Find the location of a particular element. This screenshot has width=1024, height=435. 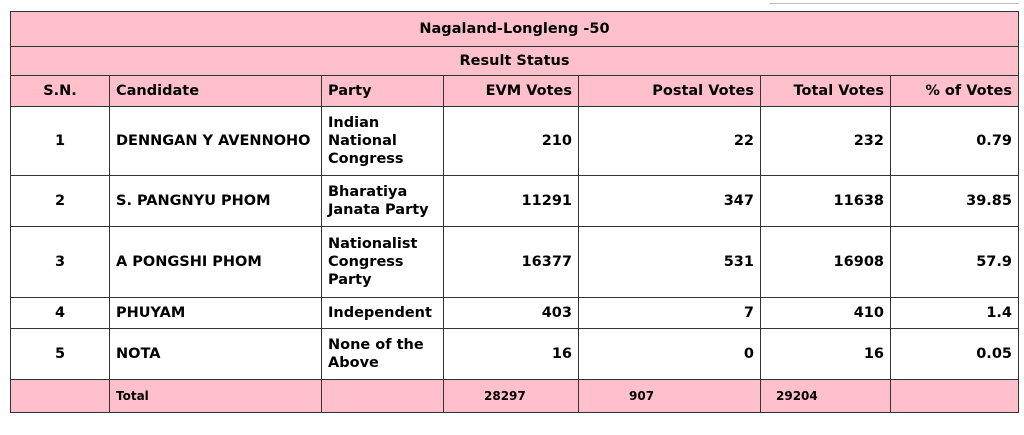

cell-candidate: A PONGSHI PHOM is located at coordinates (215, 262).